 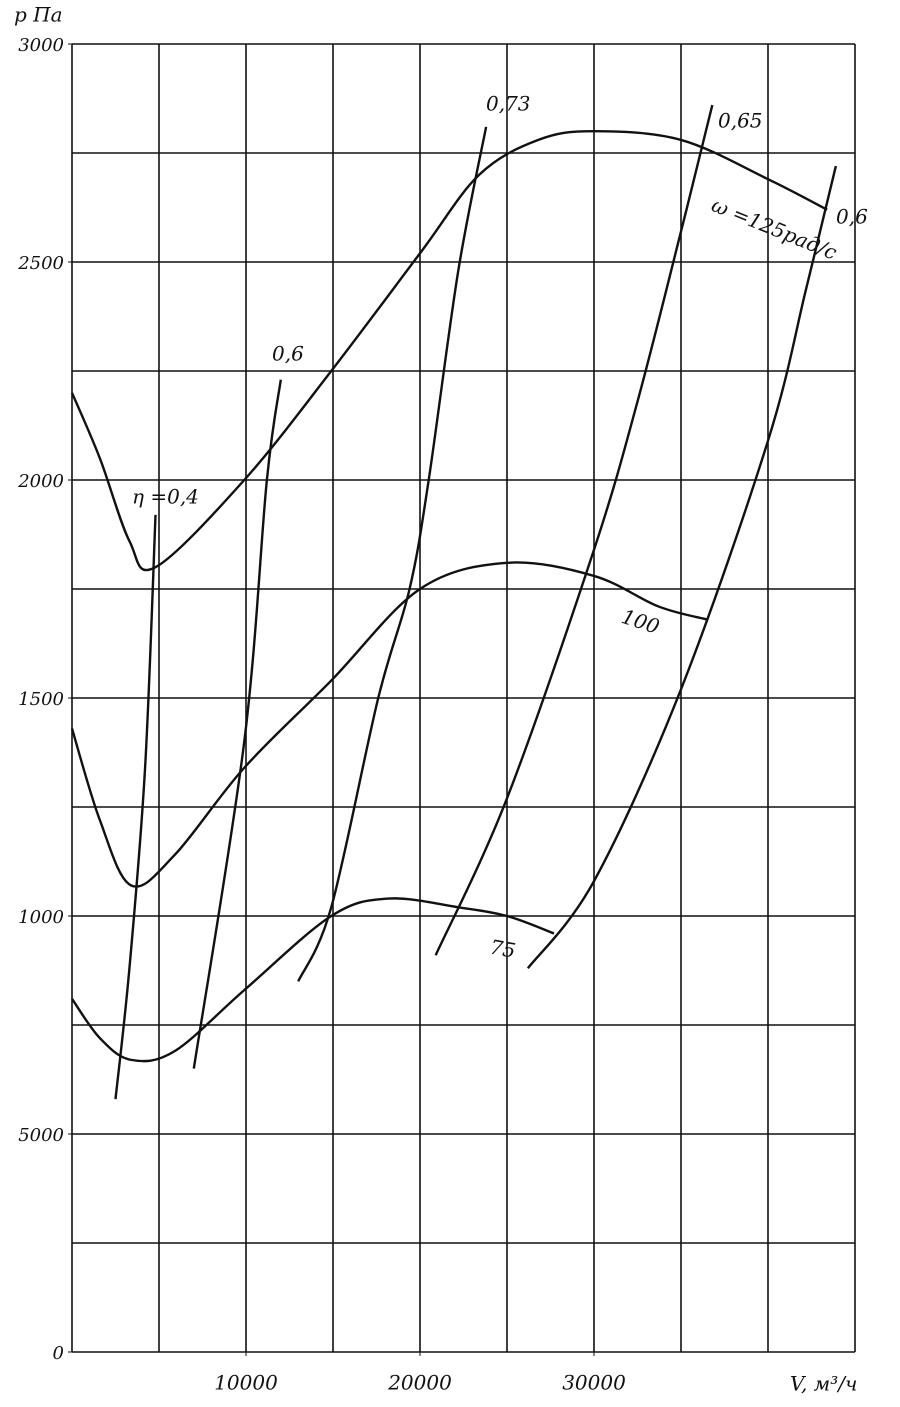 What do you see at coordinates (502, 949) in the screenshot?
I see `curve-label: 75` at bounding box center [502, 949].